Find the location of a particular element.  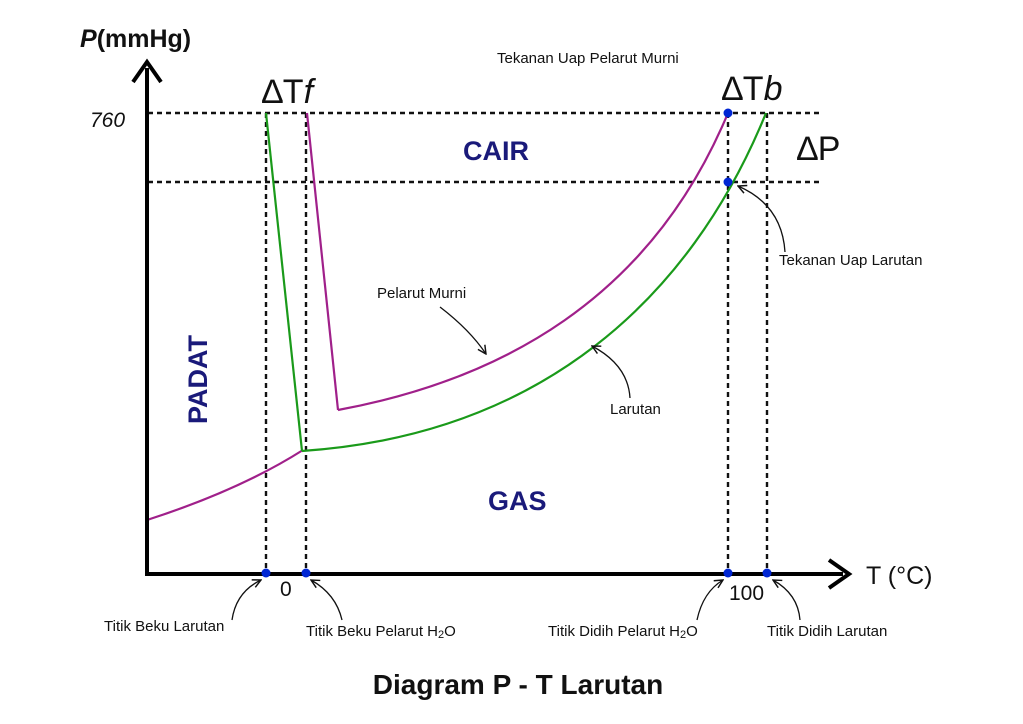

annotation-solution-curve: Larutan is located at coordinates (635, 409).